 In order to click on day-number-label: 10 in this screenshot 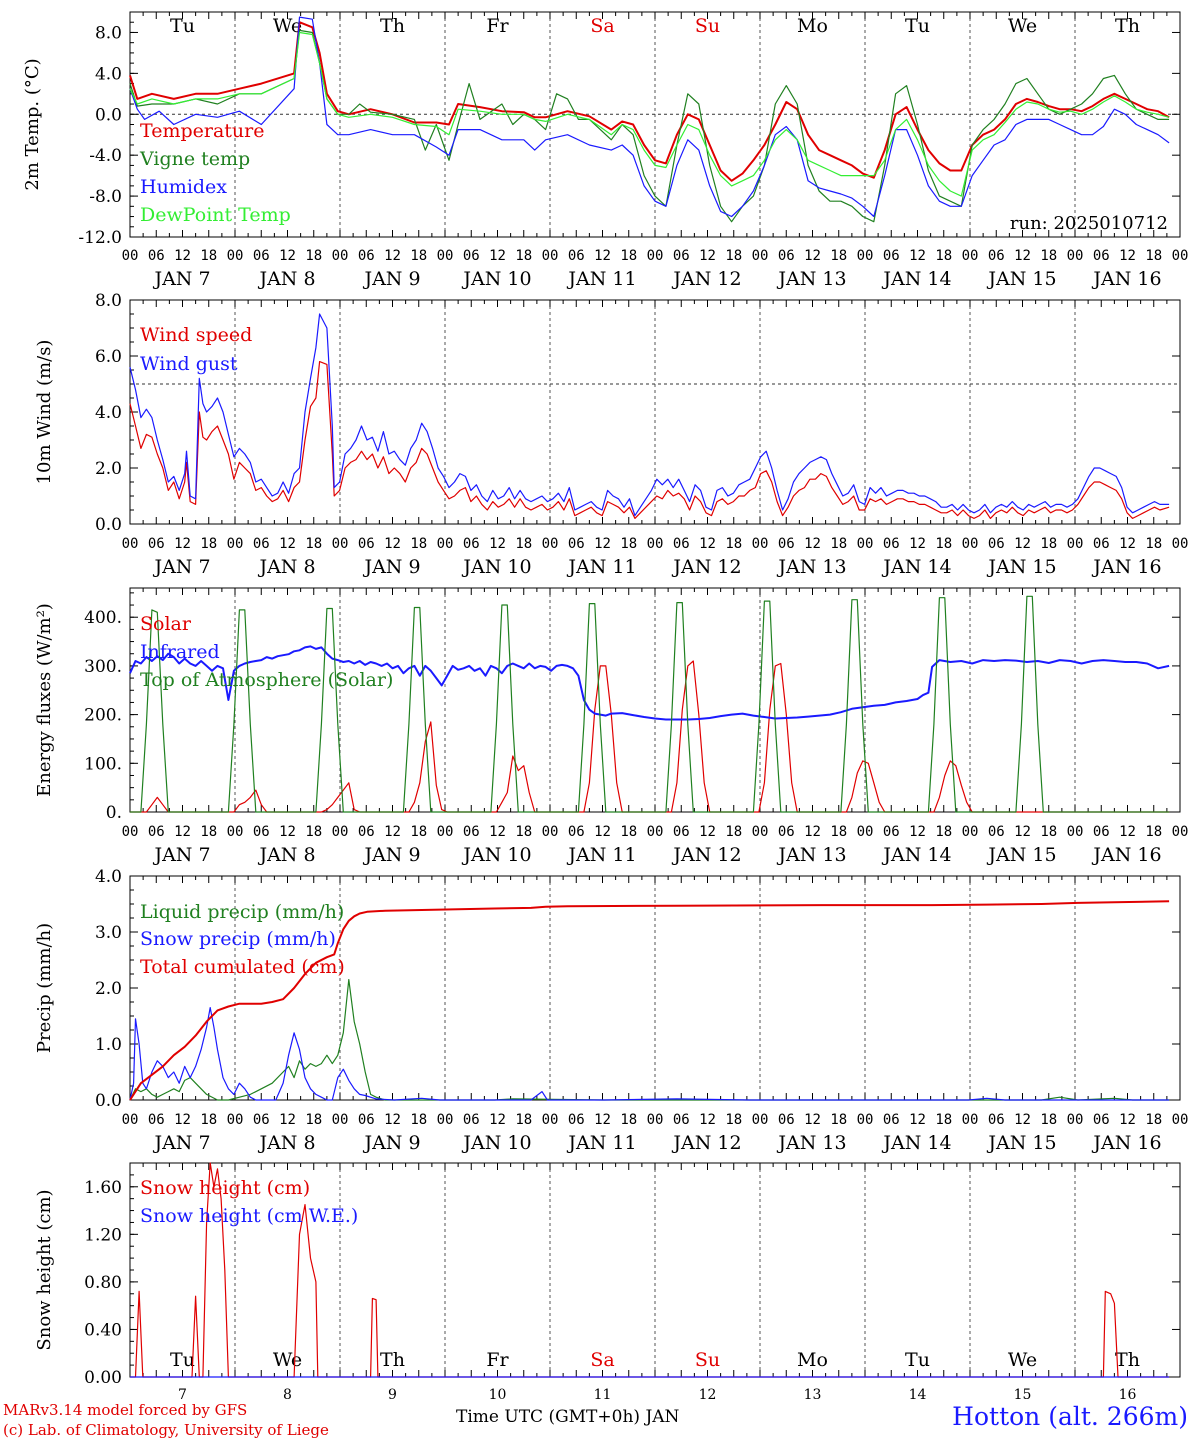, I will do `click(498, 1395)`.